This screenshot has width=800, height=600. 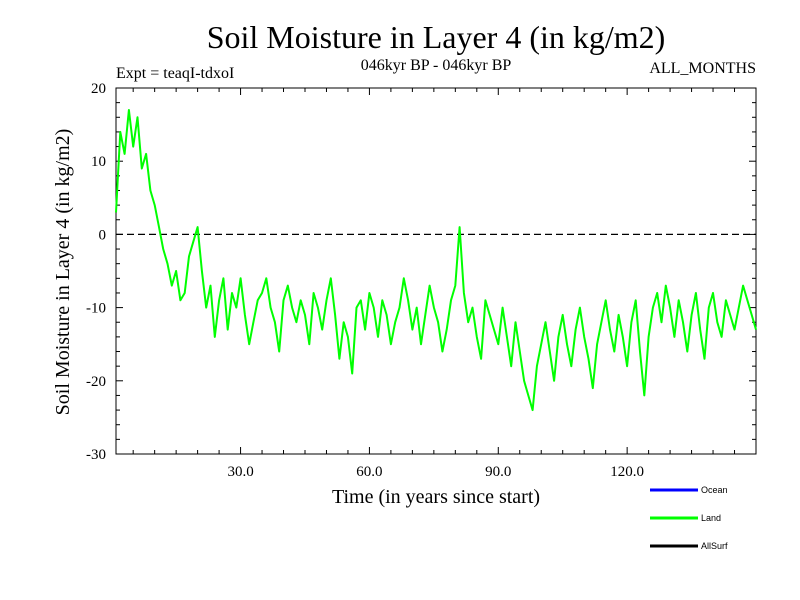 What do you see at coordinates (98, 89) in the screenshot?
I see `y-tick-label: 20` at bounding box center [98, 89].